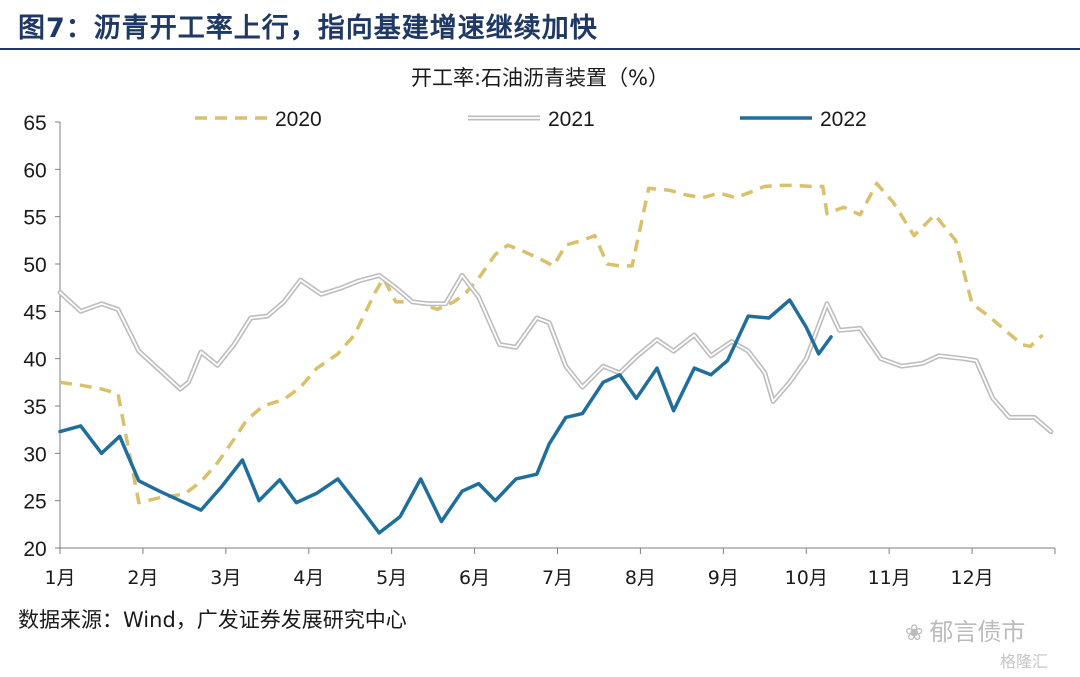  I want to click on figure-title: 图7：沥青开工率上行，指向基建增速继续加快, so click(308, 28).